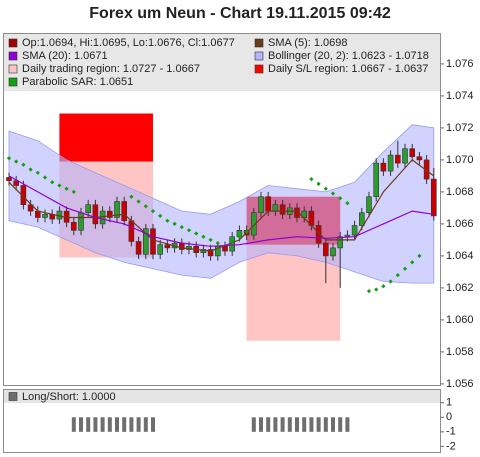  Describe the element at coordinates (451, 446) in the screenshot. I see `y-tick-label: -2` at that location.